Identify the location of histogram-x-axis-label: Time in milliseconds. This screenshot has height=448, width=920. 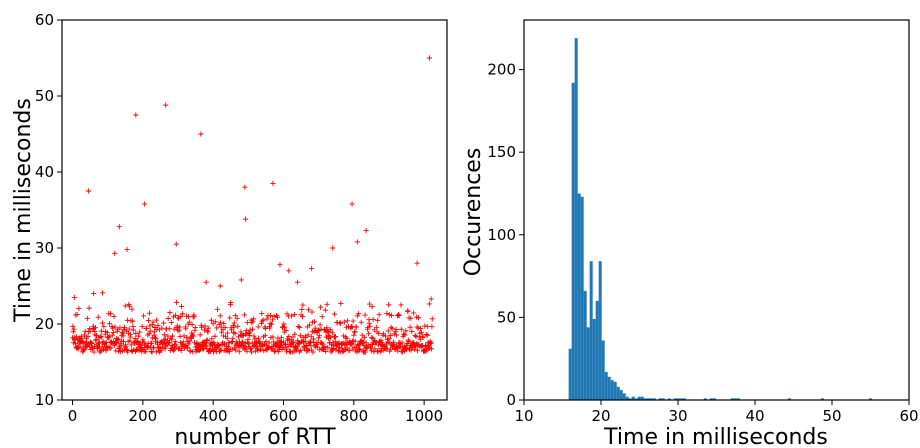
(715, 436).